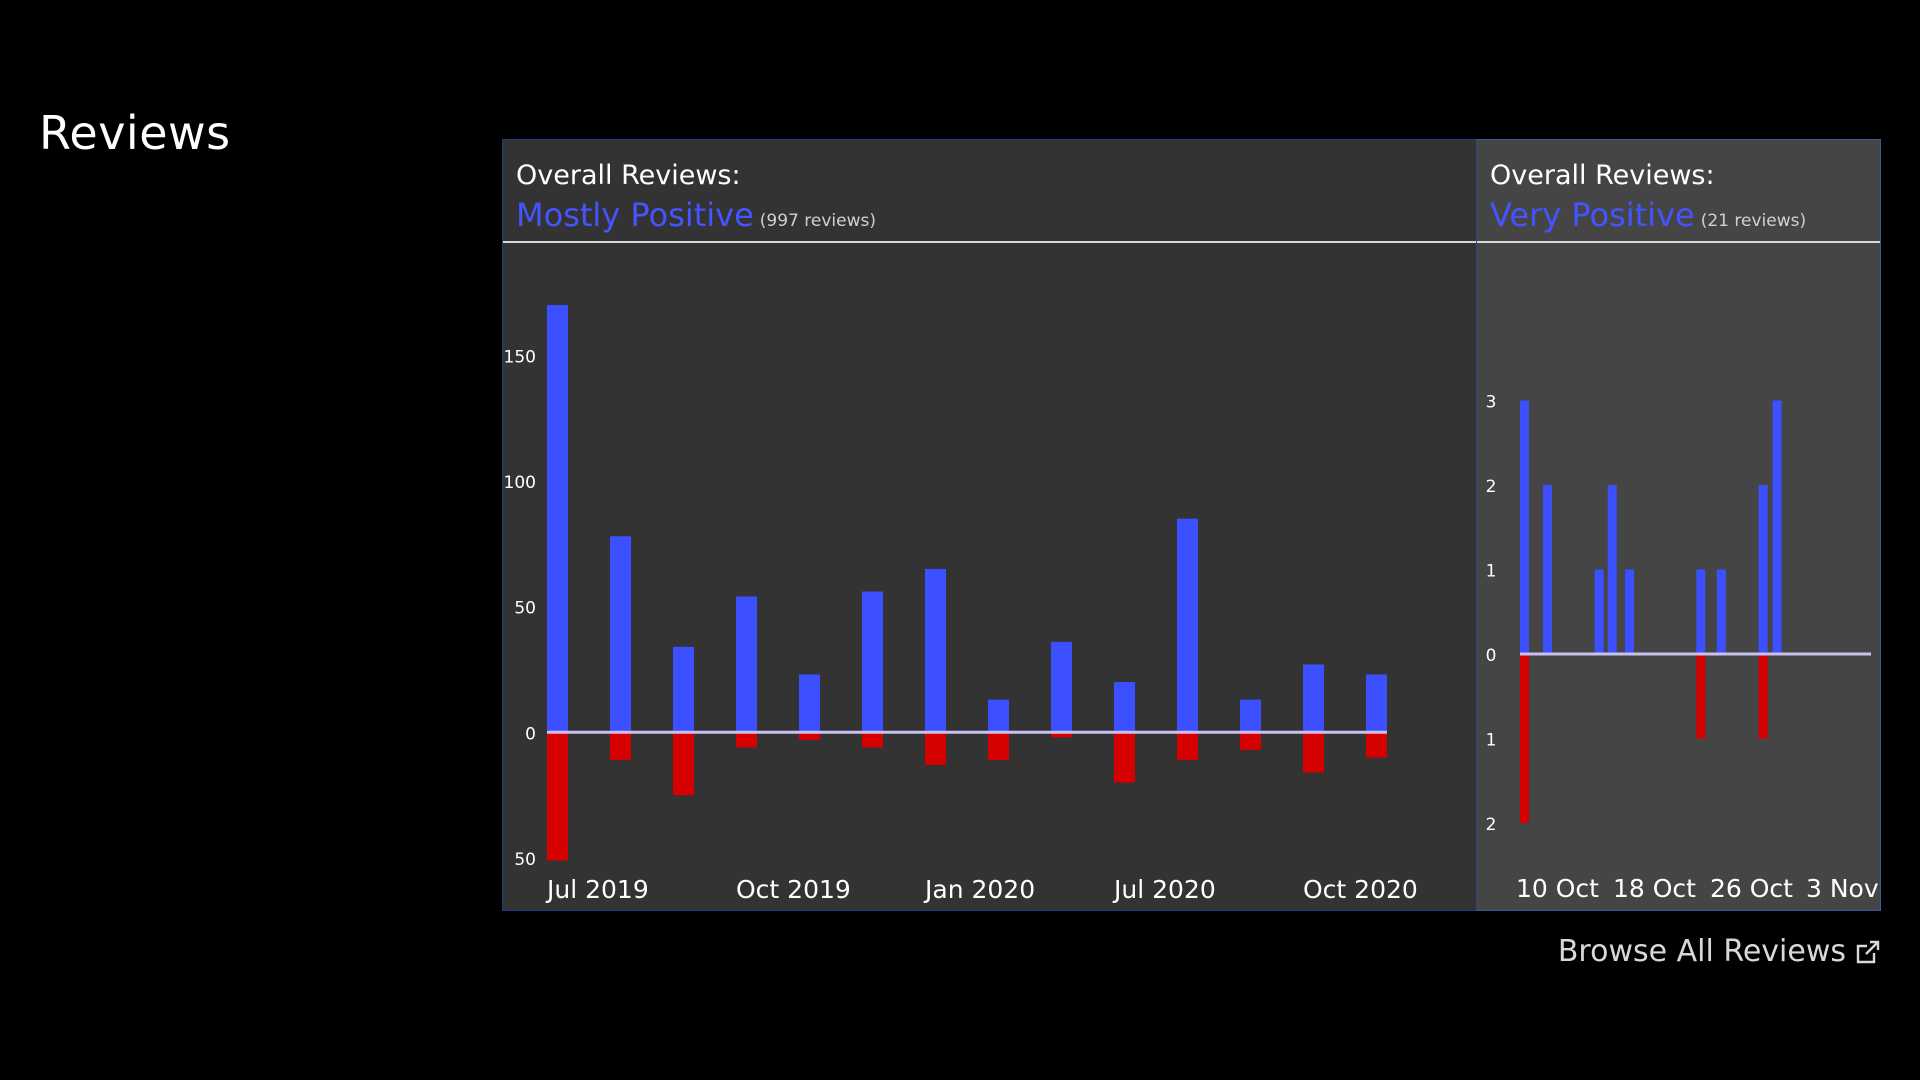 The width and height of the screenshot is (1920, 1080). Describe the element at coordinates (979, 889) in the screenshot. I see `x-tick-label: Jan 2020` at that location.